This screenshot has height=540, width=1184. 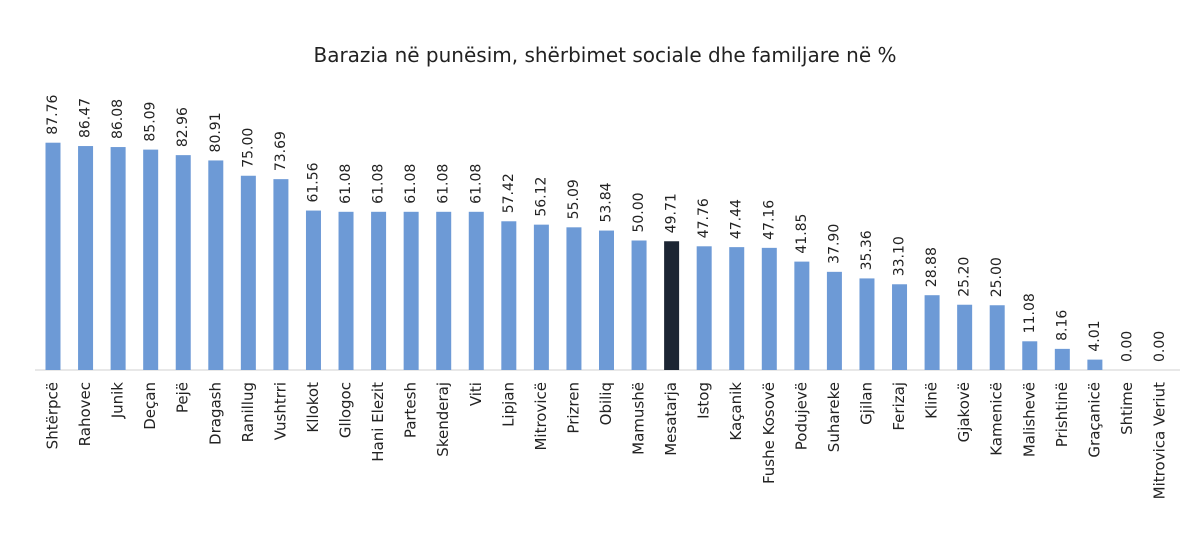 I want to click on x-tick-label: Mamushë, so click(x=639, y=418).